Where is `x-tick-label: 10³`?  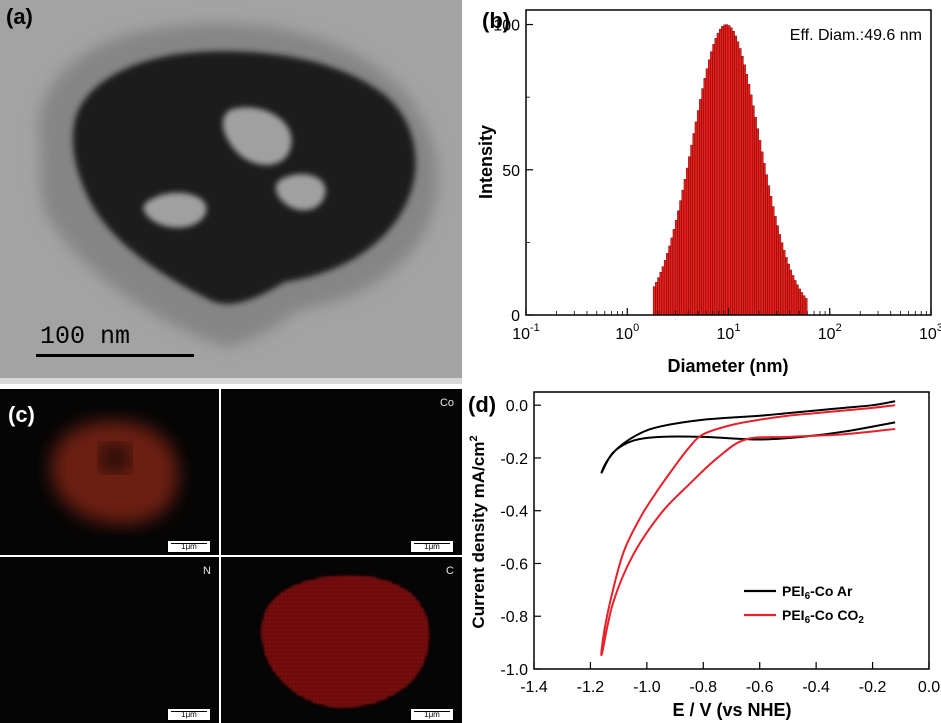 x-tick-label: 10³ is located at coordinates (930, 332).